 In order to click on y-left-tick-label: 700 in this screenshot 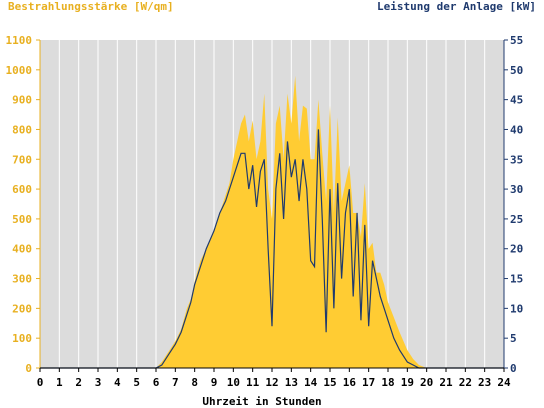, I will do `click(22, 159)`.